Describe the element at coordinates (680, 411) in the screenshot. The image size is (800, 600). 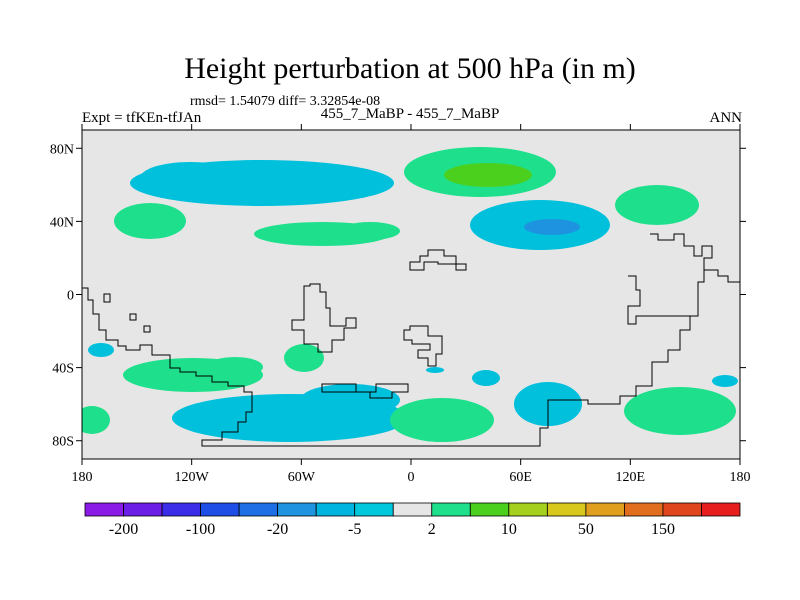
I see `green-anomaly-southern-ocean-east` at that location.